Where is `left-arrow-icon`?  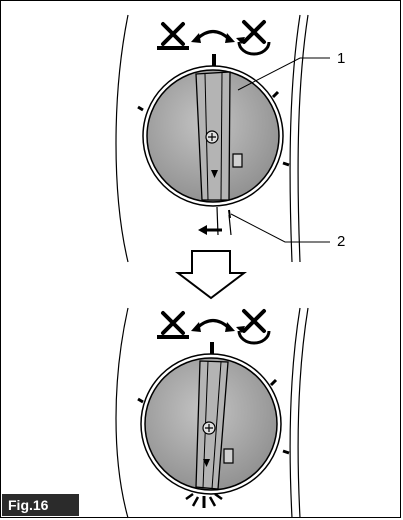 left-arrow-icon is located at coordinates (215, 221).